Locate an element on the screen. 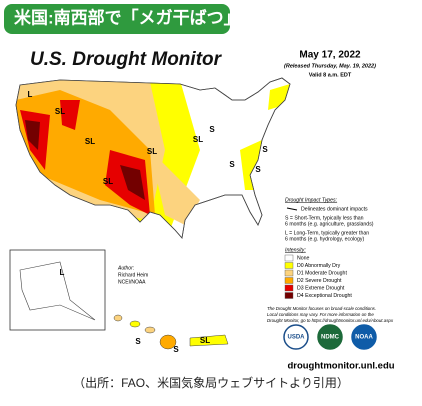 The width and height of the screenshot is (422, 406). logo-text: NOAA is located at coordinates (364, 338).